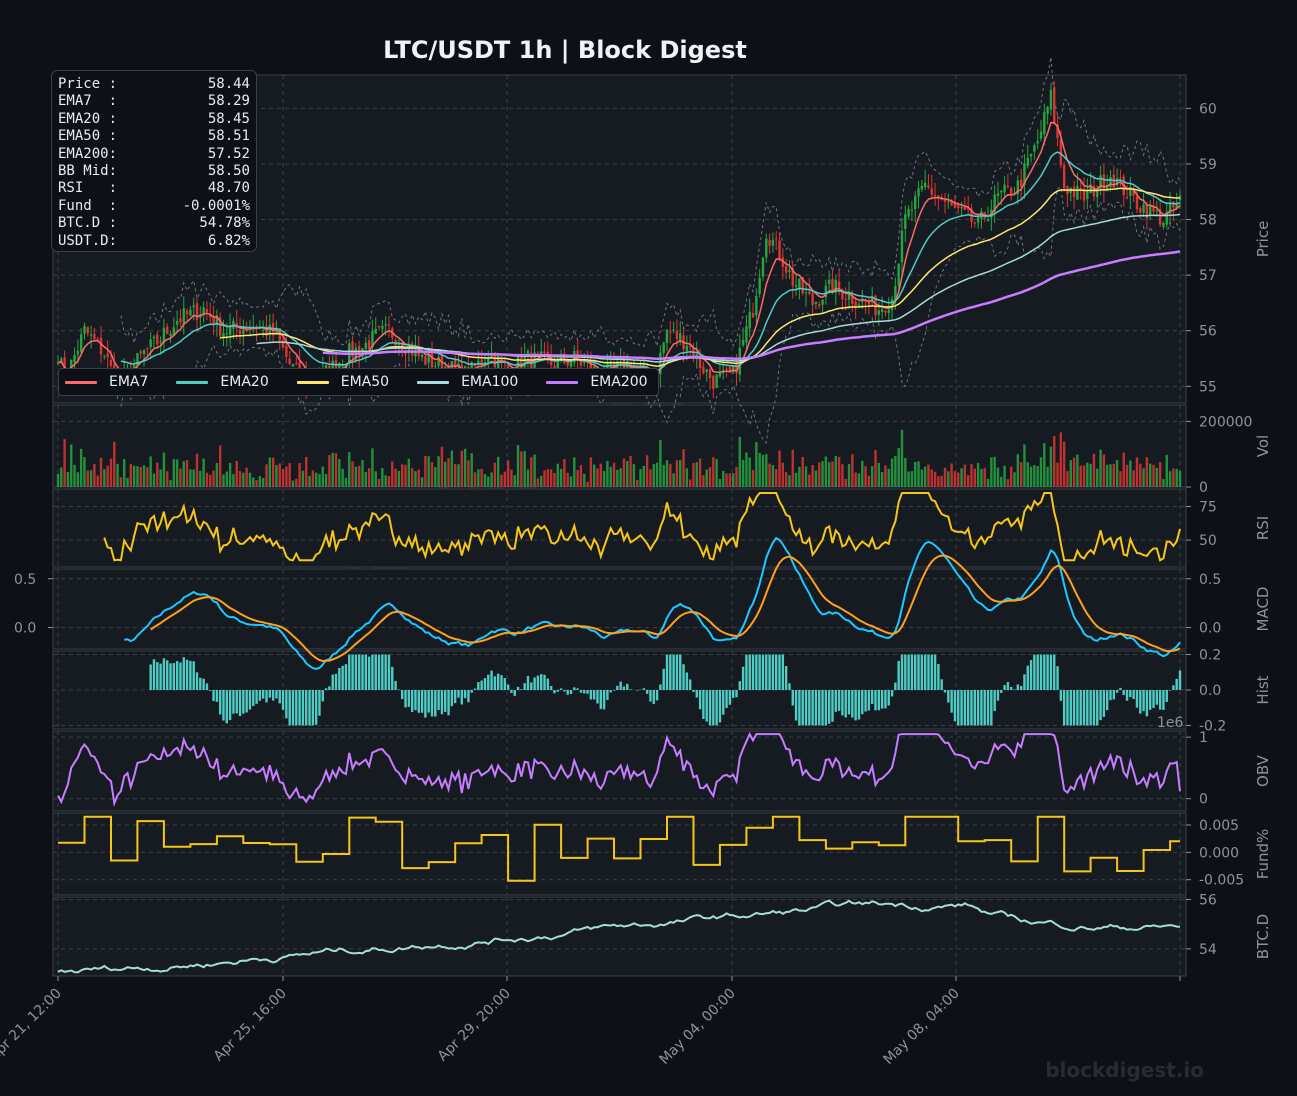  Describe the element at coordinates (1208, 276) in the screenshot. I see `y-tick-label: 57` at that location.